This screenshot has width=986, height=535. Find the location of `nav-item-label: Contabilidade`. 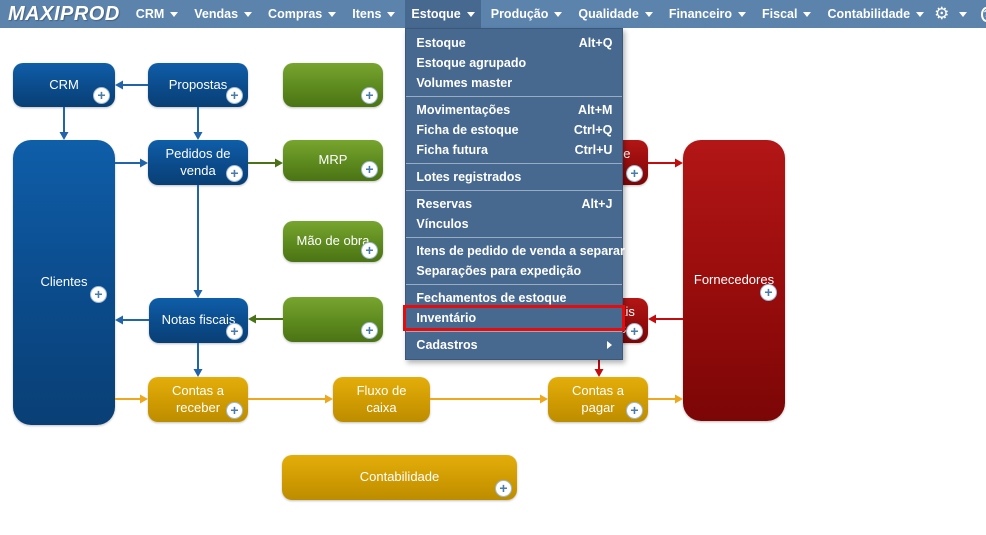

nav-item-label: Contabilidade is located at coordinates (869, 14).